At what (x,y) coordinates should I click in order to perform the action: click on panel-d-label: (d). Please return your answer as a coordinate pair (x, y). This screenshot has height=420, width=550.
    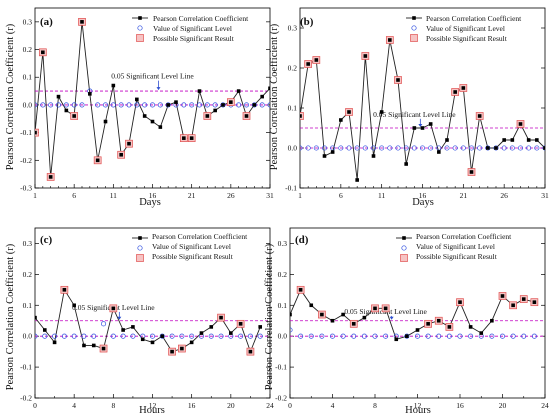
    Looking at the image, I should click on (302, 240).